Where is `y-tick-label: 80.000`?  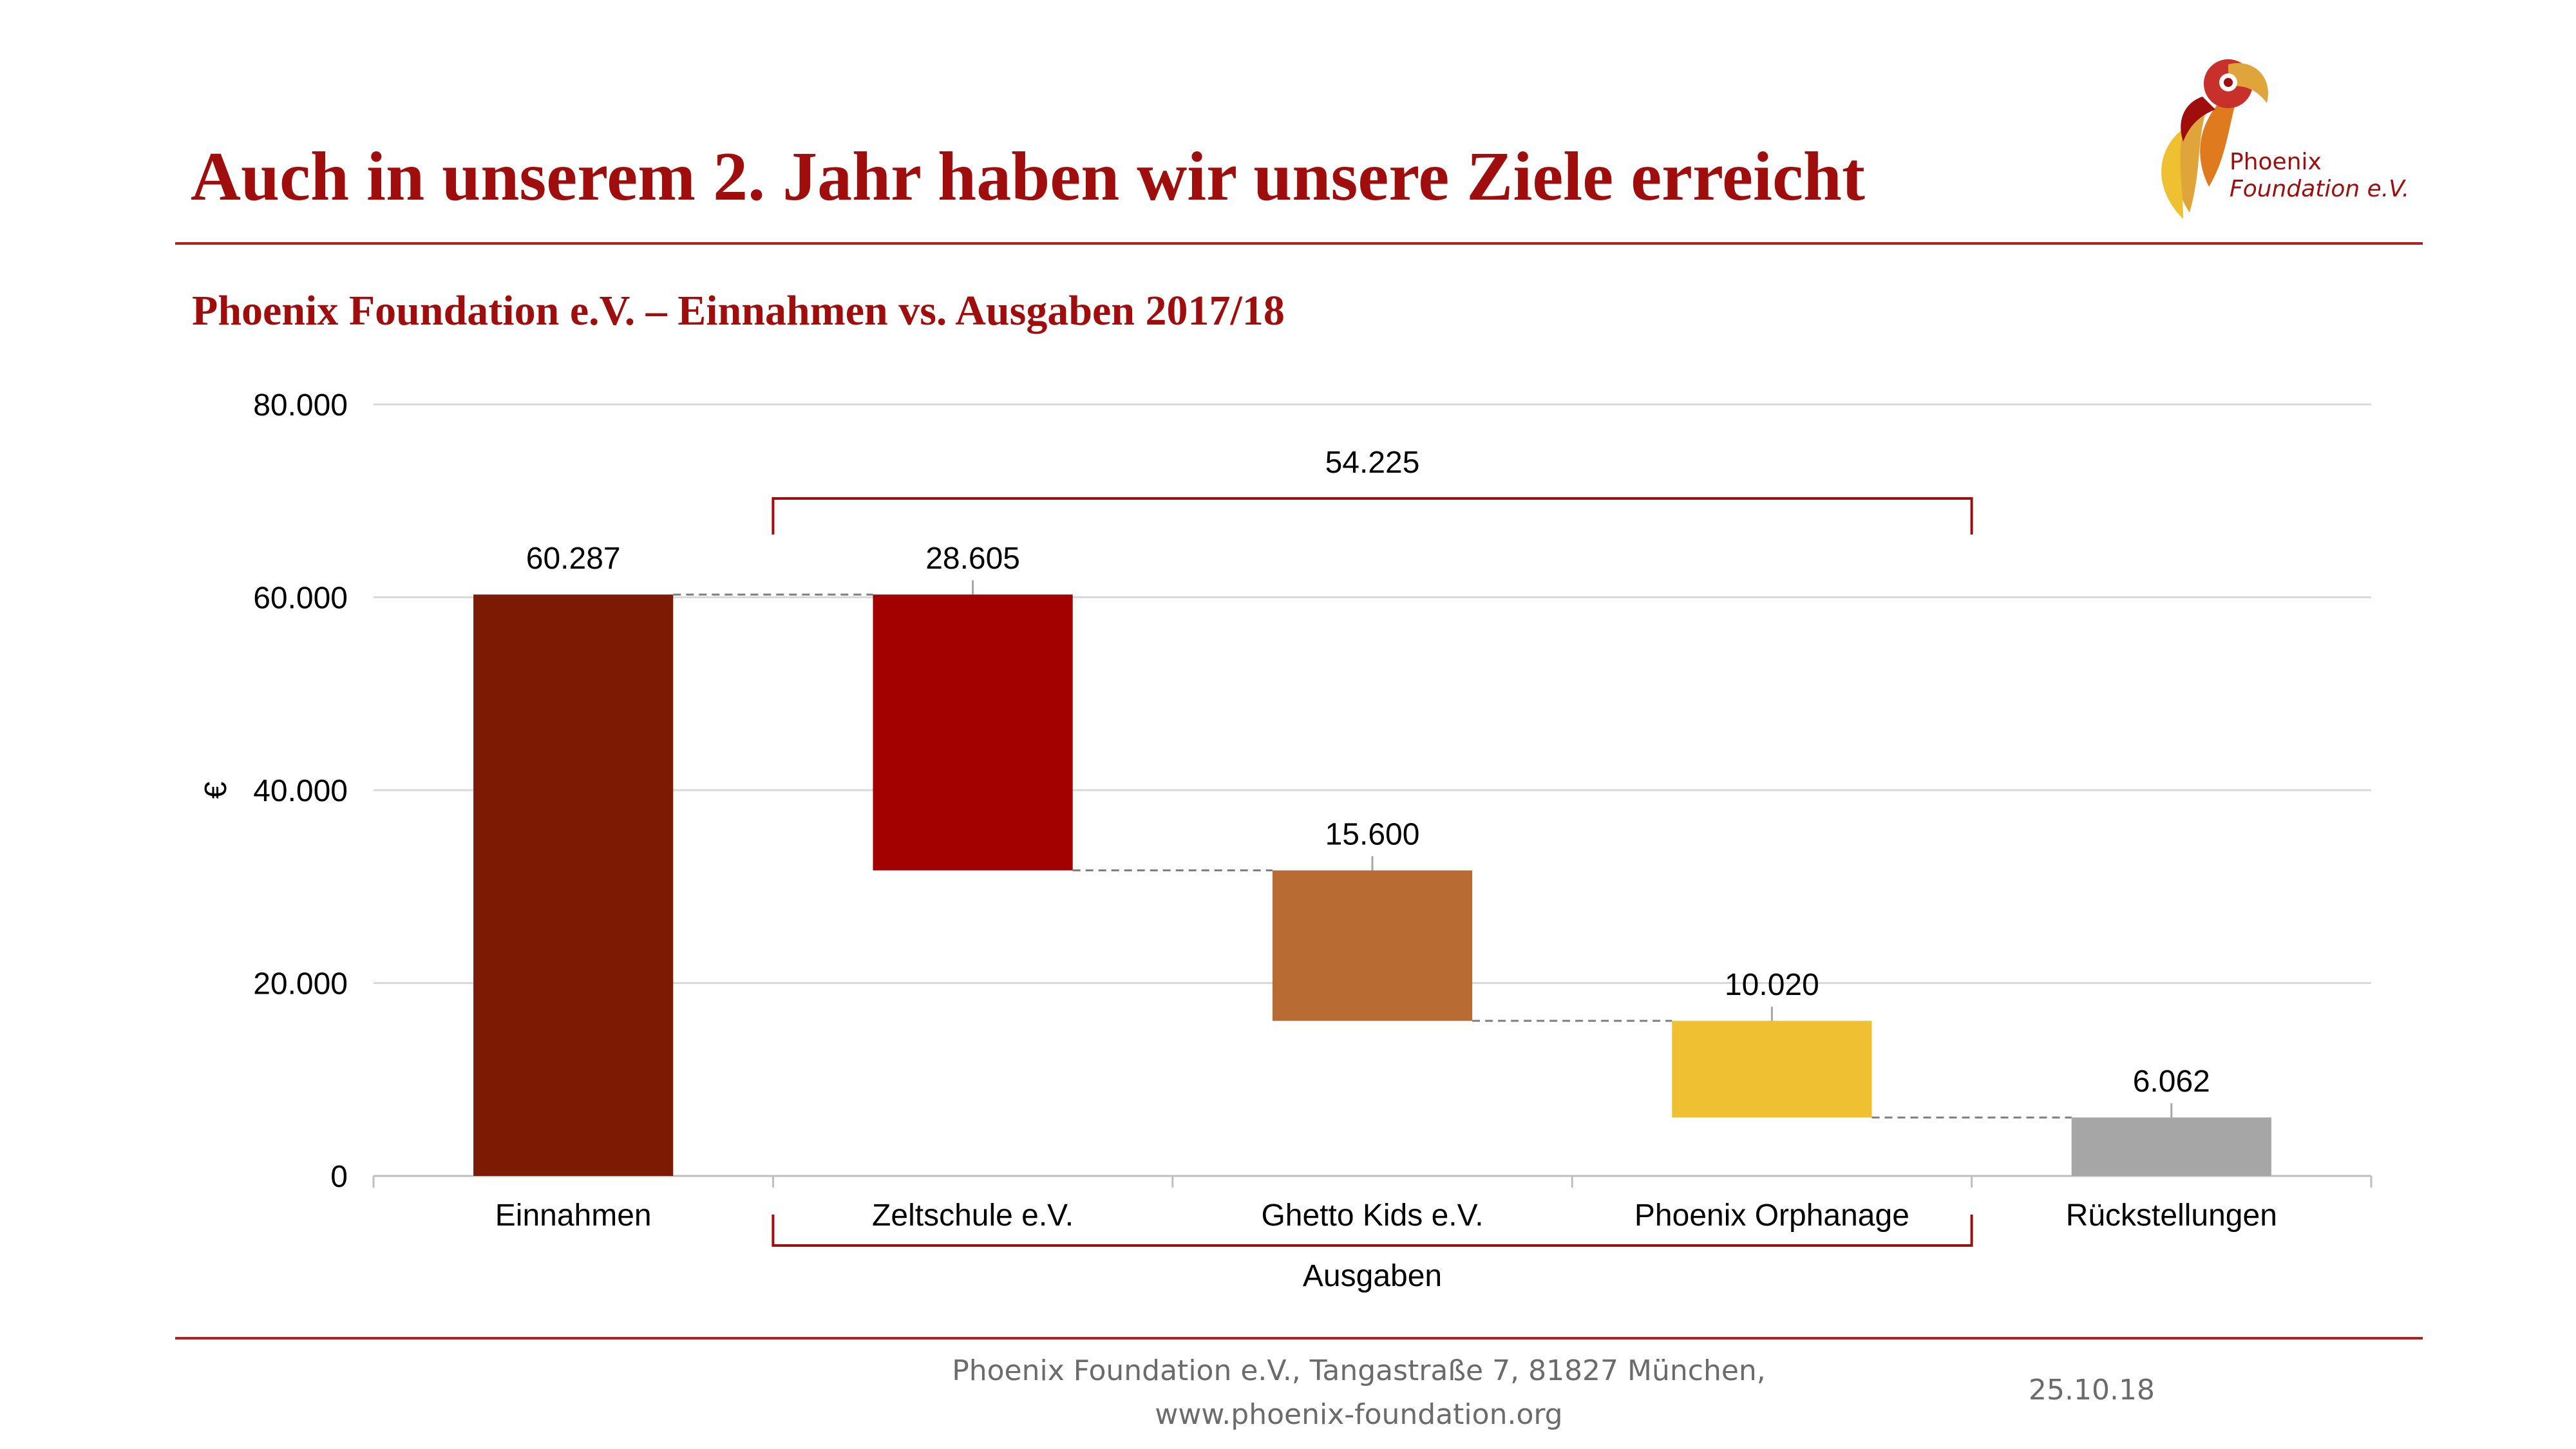
y-tick-label: 80.000 is located at coordinates (301, 405).